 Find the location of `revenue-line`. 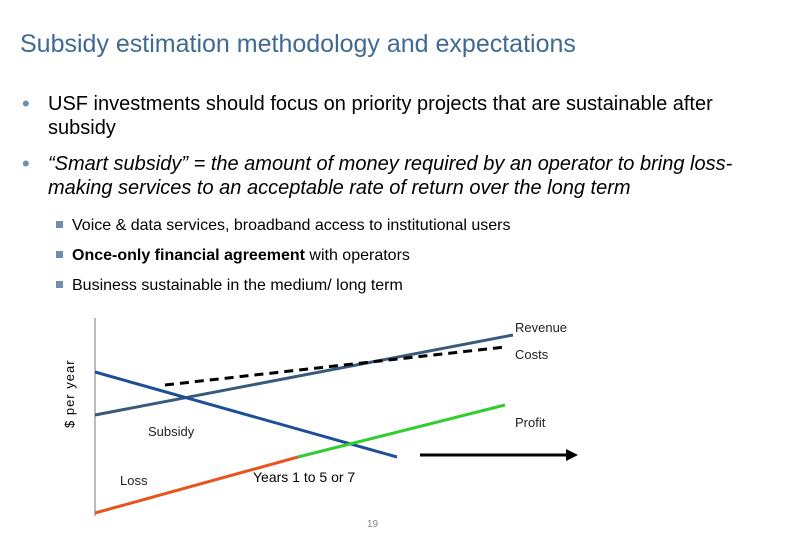

revenue-line is located at coordinates (304, 375).